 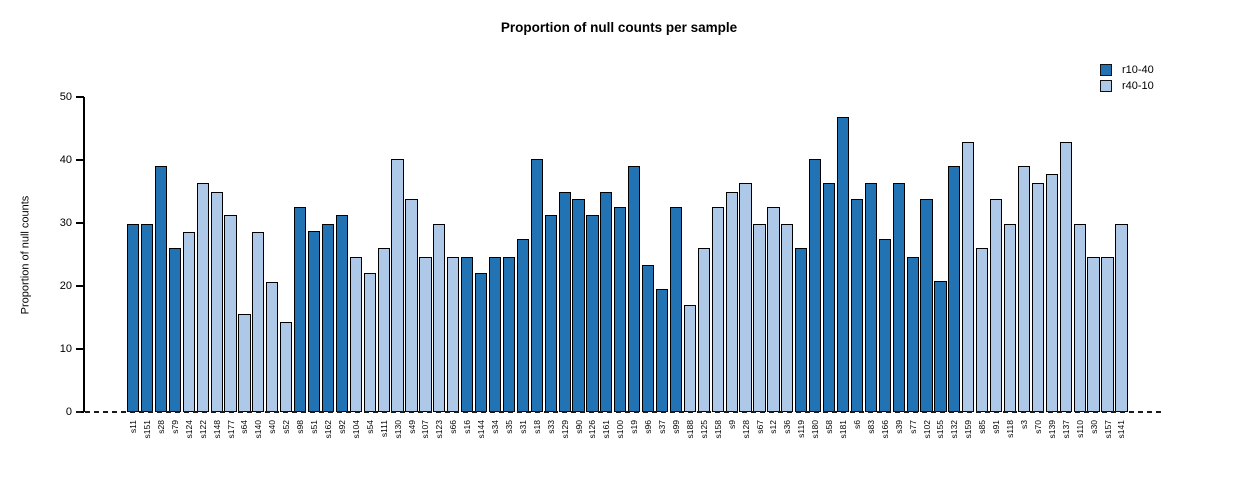 What do you see at coordinates (286, 427) in the screenshot?
I see `x-axis-label-s52: s52` at bounding box center [286, 427].